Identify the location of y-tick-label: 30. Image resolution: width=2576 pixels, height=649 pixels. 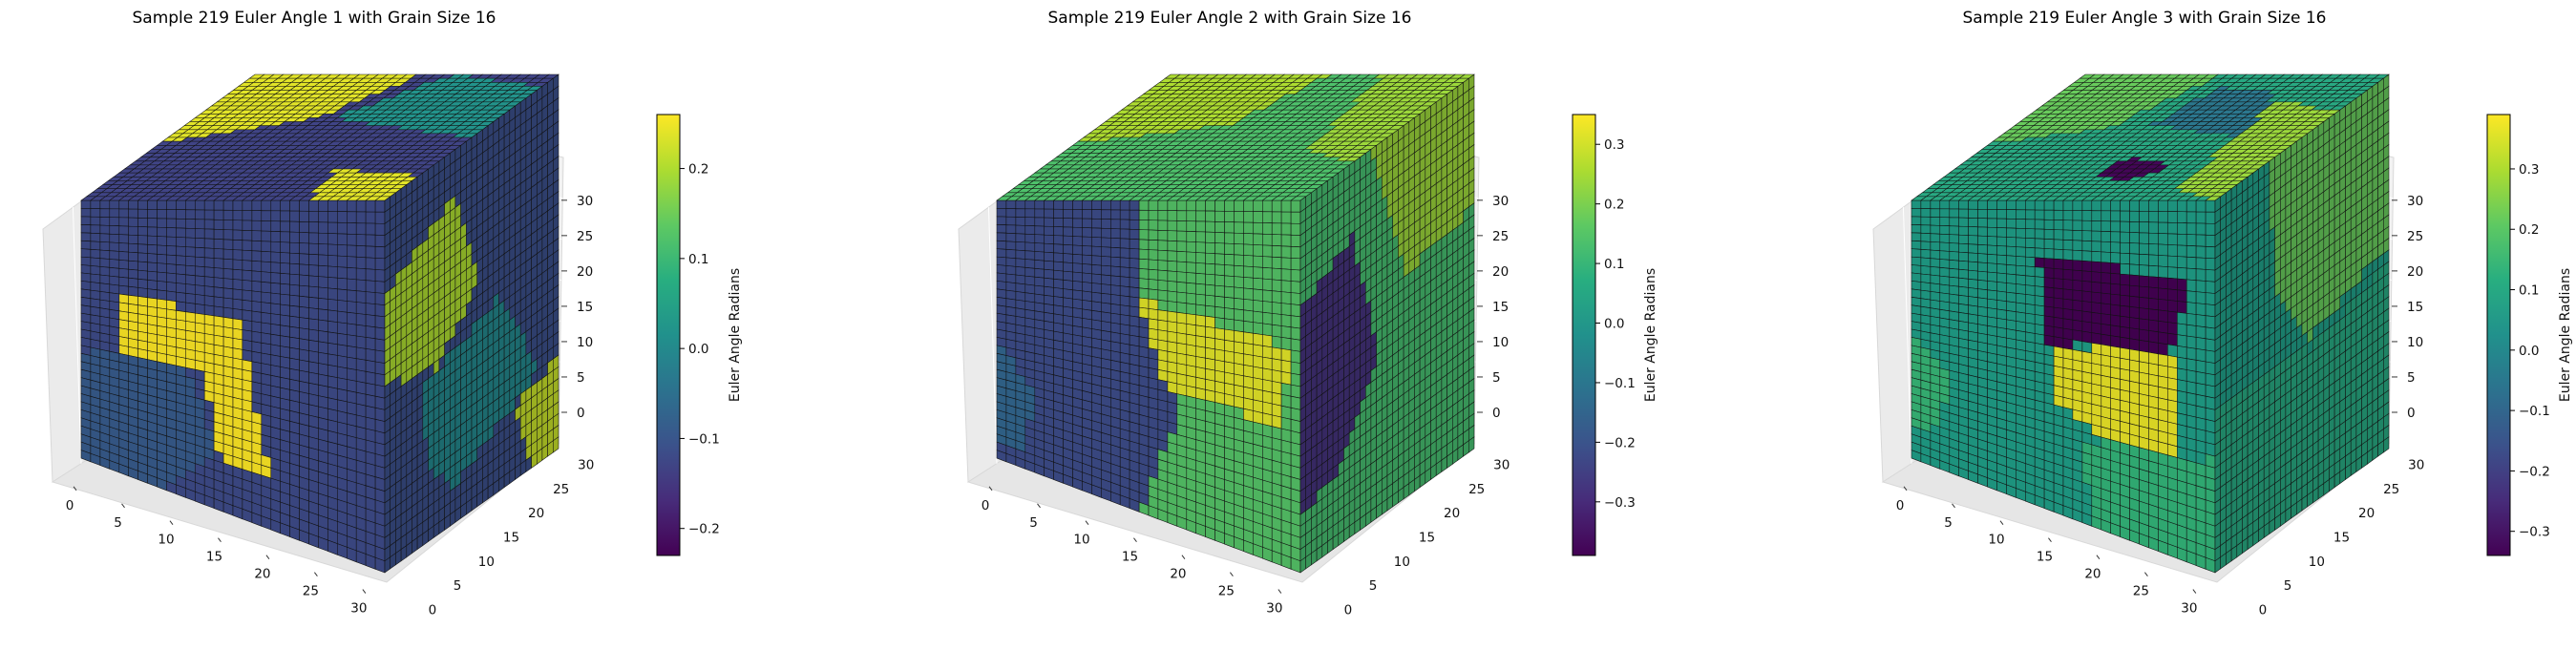
(586, 466).